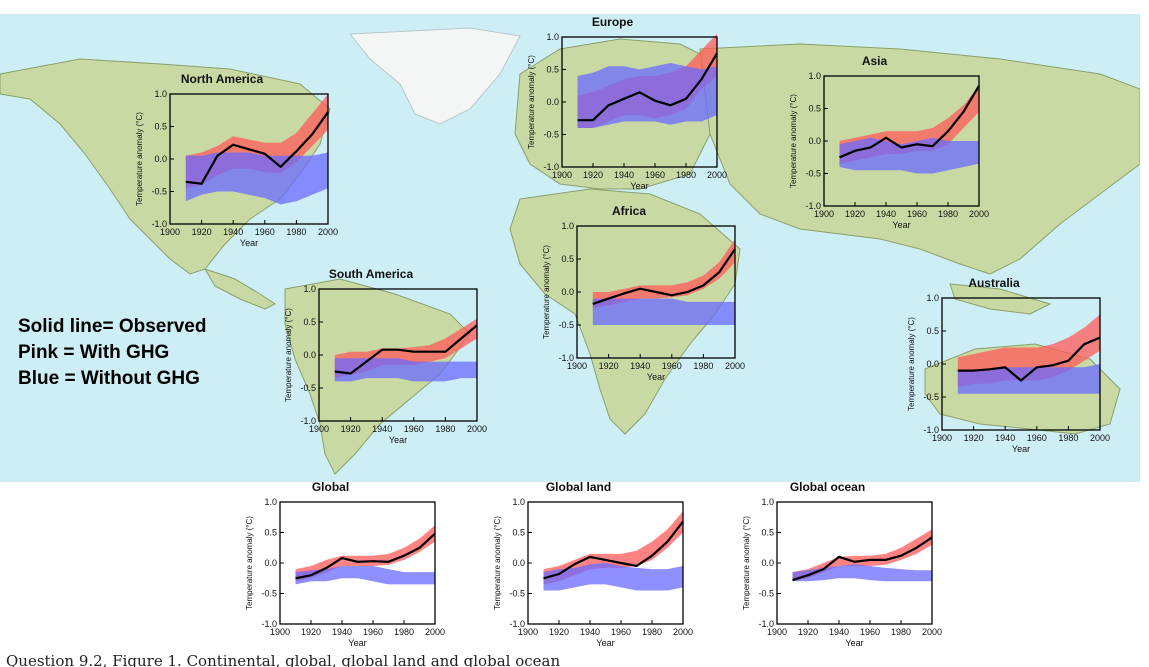 The height and width of the screenshot is (667, 1149). What do you see at coordinates (663, 311) in the screenshot?
I see `africa-without-ghg-band` at bounding box center [663, 311].